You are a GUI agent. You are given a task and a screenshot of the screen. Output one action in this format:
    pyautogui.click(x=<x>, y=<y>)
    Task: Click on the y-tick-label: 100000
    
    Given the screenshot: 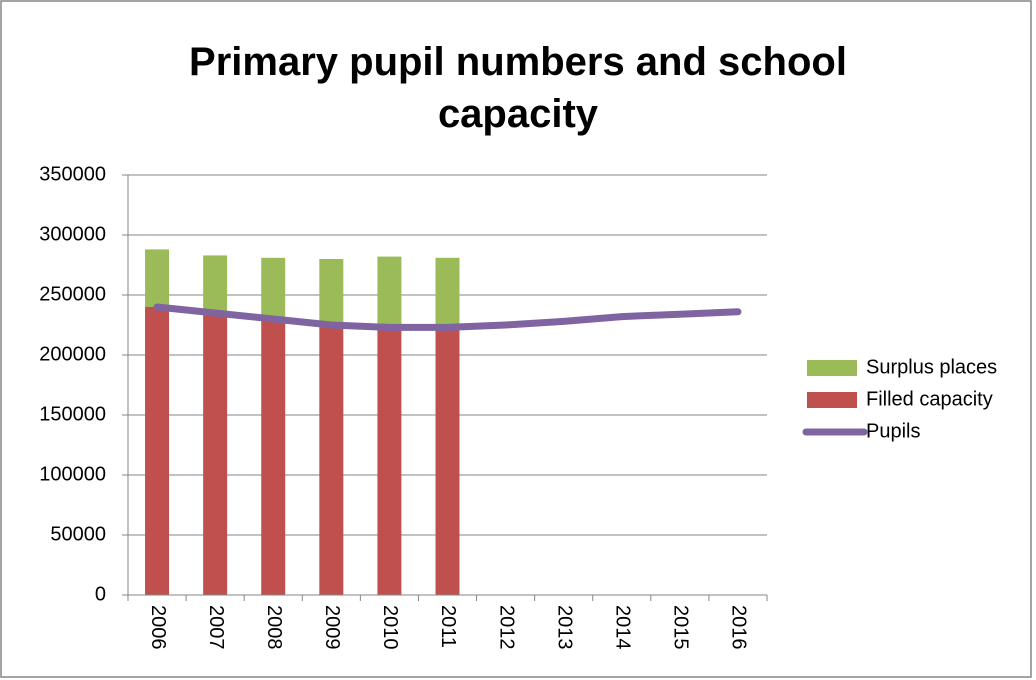 What is the action you would take?
    pyautogui.click(x=72, y=474)
    